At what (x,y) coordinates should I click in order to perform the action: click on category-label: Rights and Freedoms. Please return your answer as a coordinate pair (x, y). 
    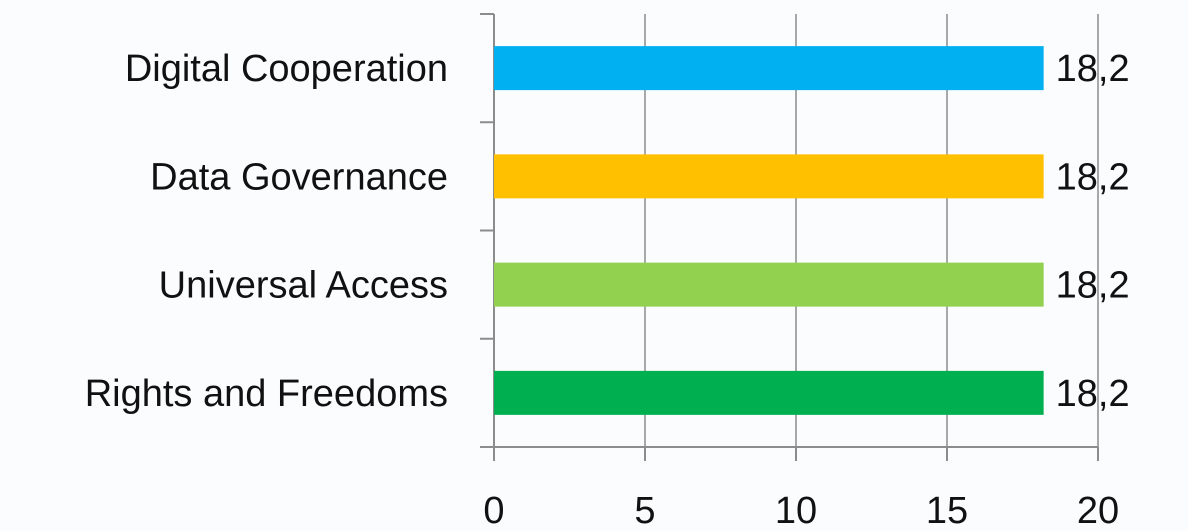
    Looking at the image, I should click on (266, 394).